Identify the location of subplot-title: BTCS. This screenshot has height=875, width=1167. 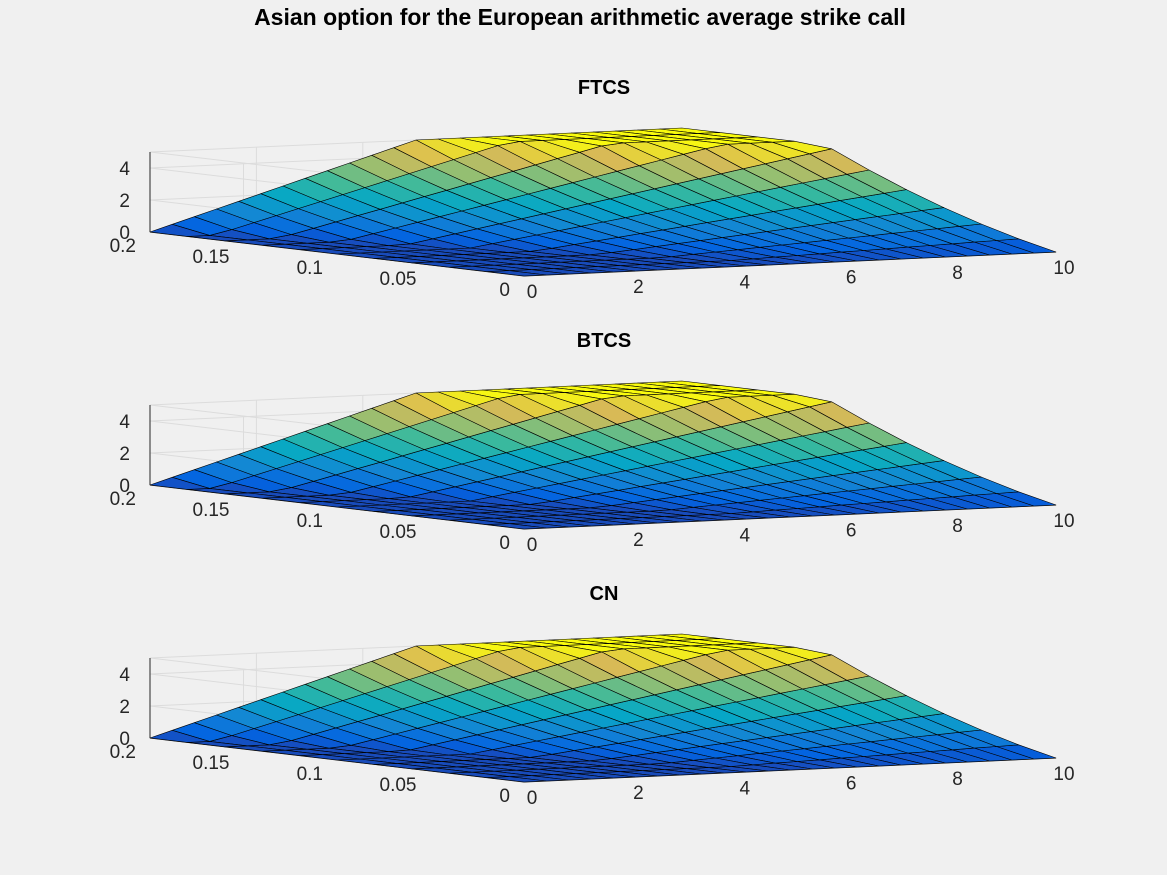
(604, 341).